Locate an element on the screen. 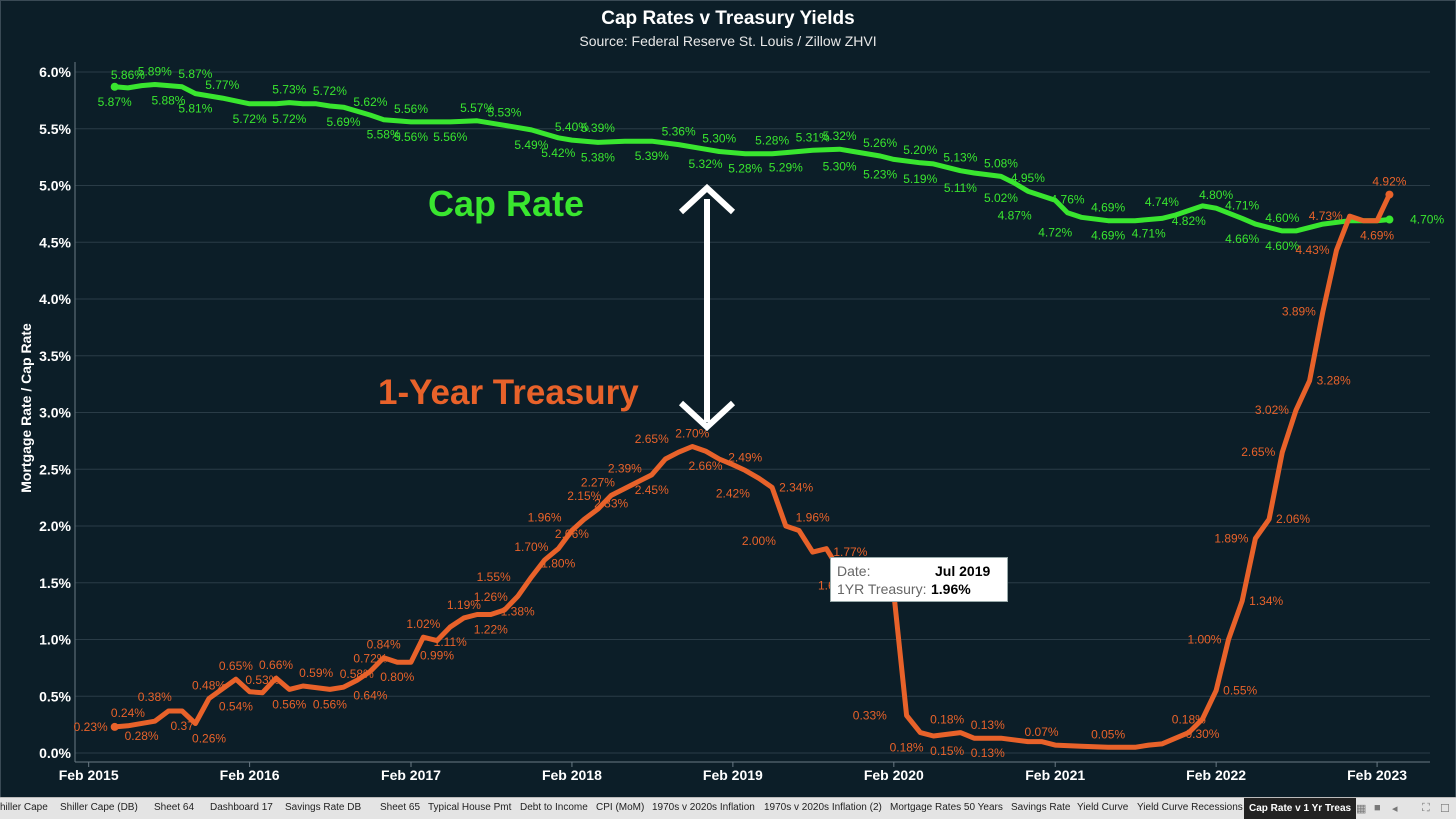  data-label: 5.88% is located at coordinates (168, 101).